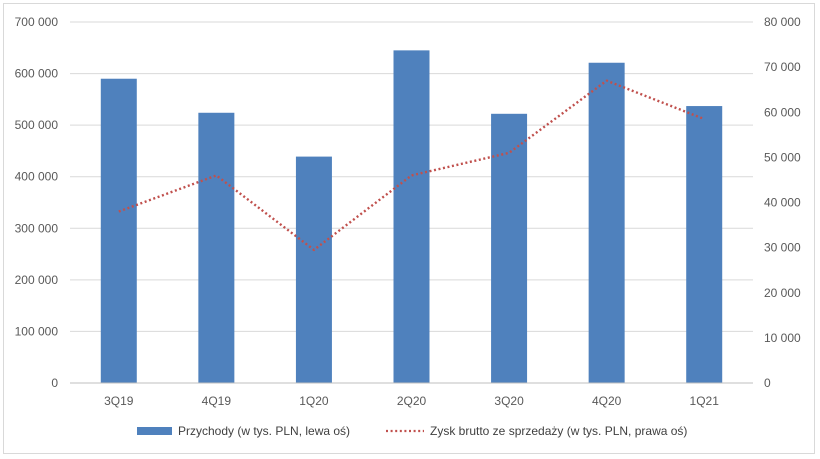 The width and height of the screenshot is (820, 459). I want to click on x-axis: 3Q19 4Q19 1Q20 2Q20 3Q20 4Q20 1Q21, so click(411, 395).